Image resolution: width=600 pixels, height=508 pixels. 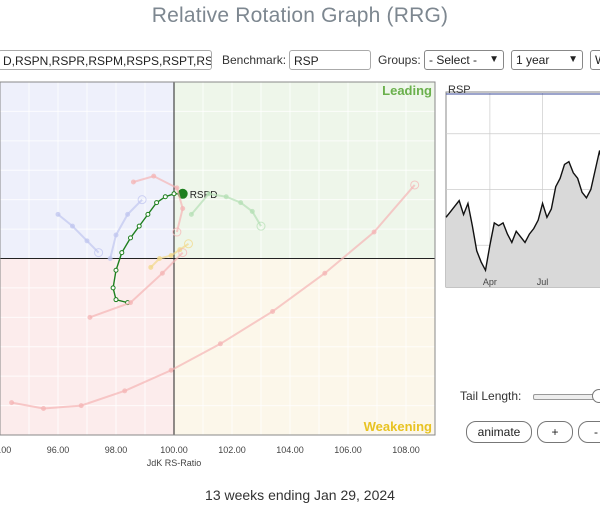 I want to click on mini-x-tick-label: Apr, so click(x=490, y=282).